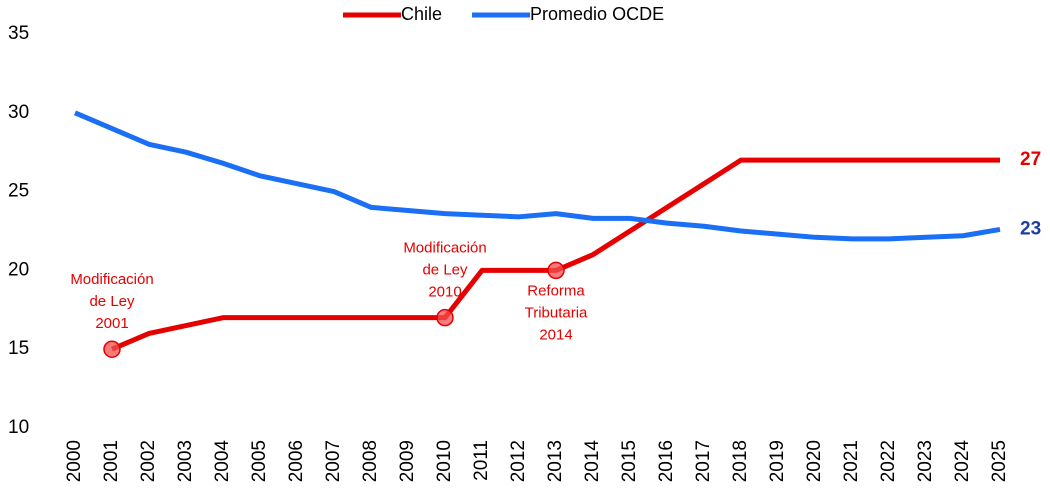 Image resolution: width=1050 pixels, height=499 pixels. What do you see at coordinates (111, 461) in the screenshot?
I see `x-tick-label: 2001` at bounding box center [111, 461].